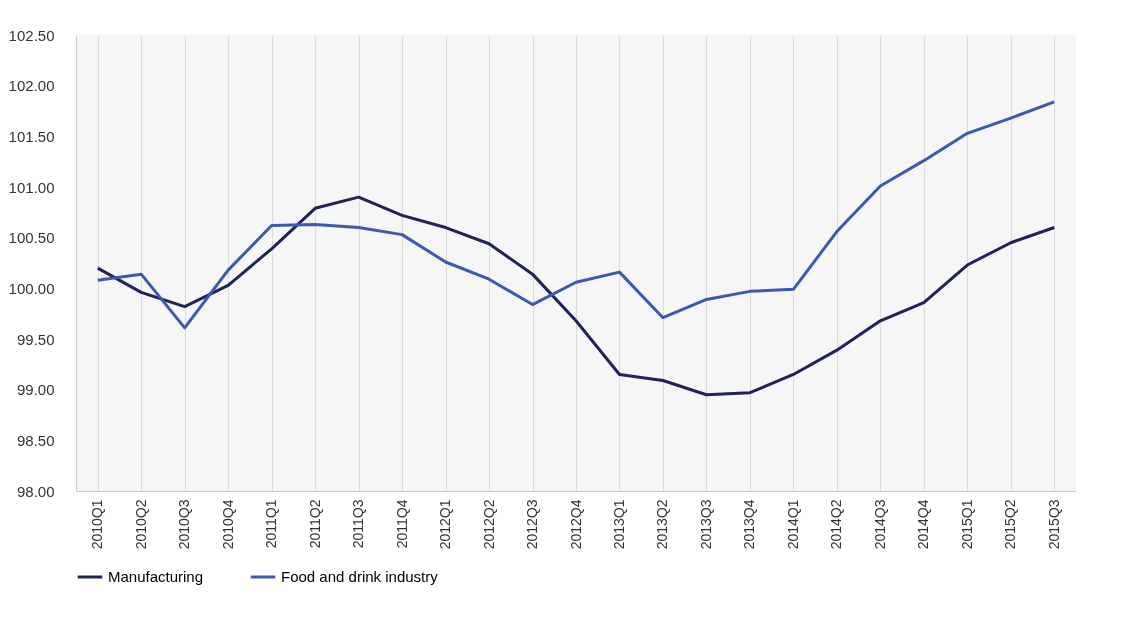  I want to click on y-tick-label: 98.00, so click(35, 491).